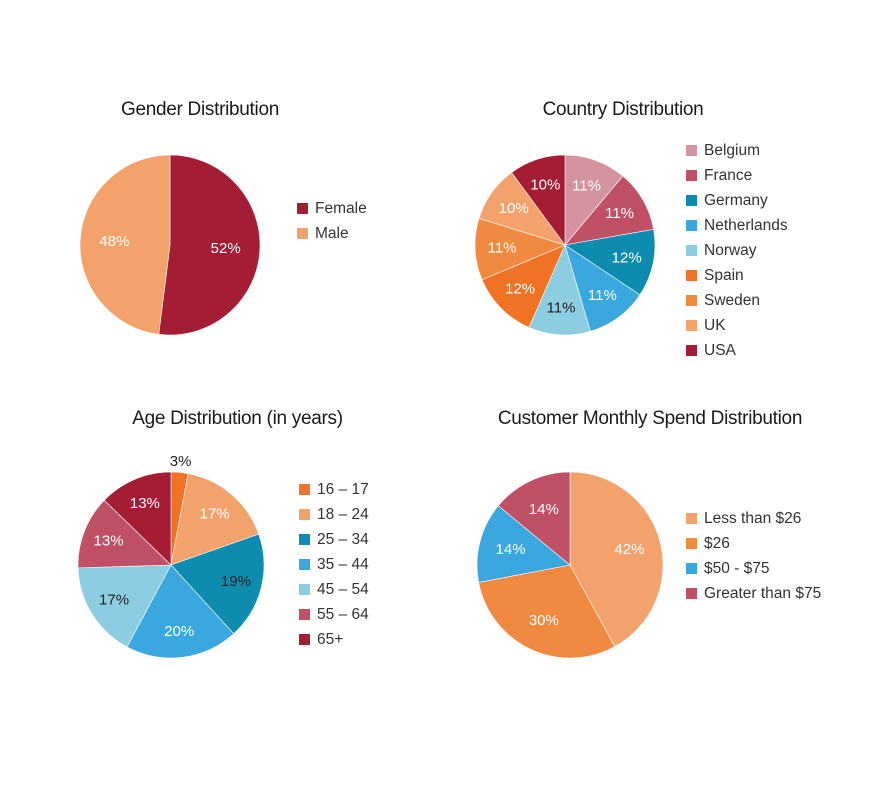  What do you see at coordinates (728, 175) in the screenshot?
I see `legend-label: France` at bounding box center [728, 175].